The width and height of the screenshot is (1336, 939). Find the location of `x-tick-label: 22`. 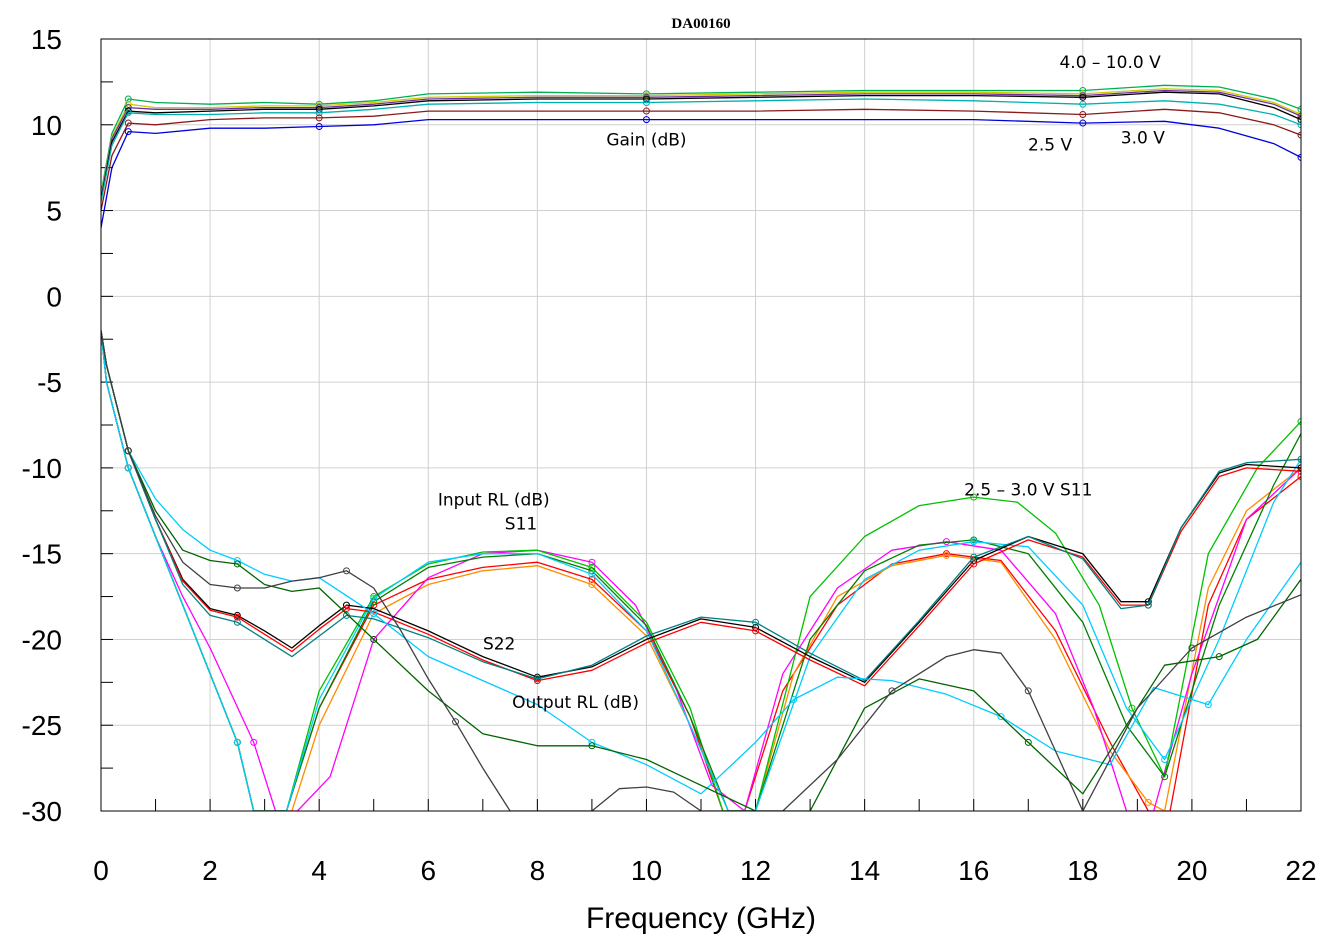

x-tick-label: 22 is located at coordinates (1300, 870).